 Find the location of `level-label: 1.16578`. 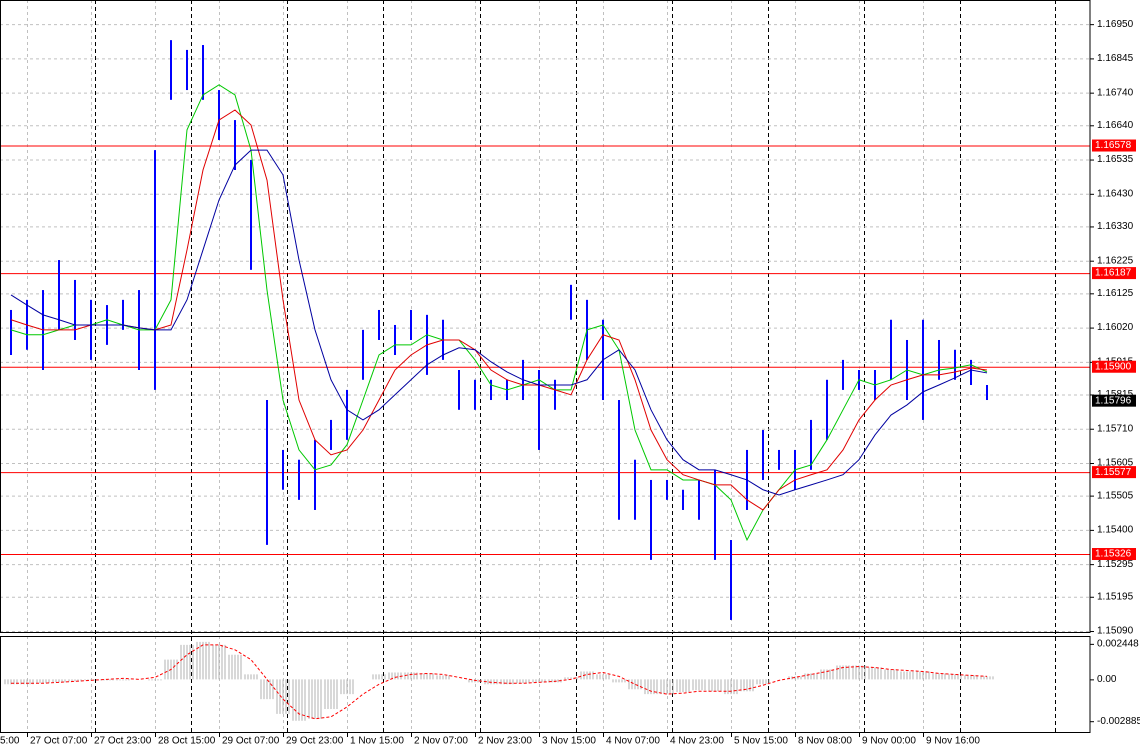

level-label: 1.16578 is located at coordinates (1113, 145).